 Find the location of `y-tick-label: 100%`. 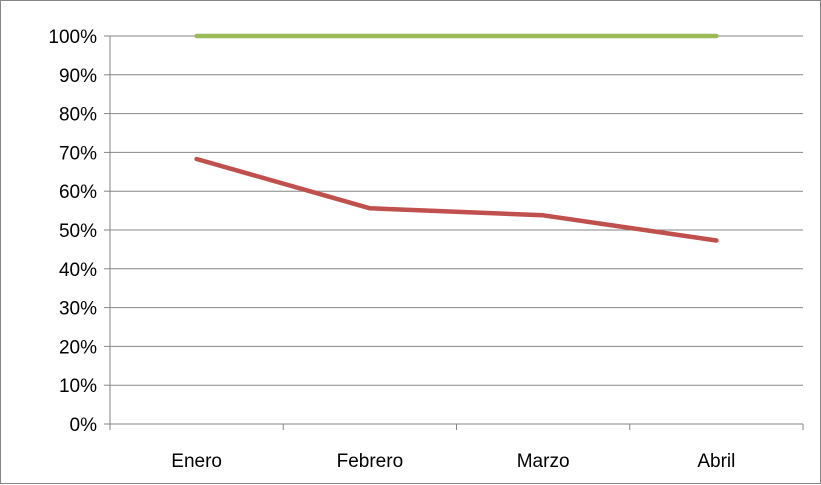

y-tick-label: 100% is located at coordinates (72, 37).